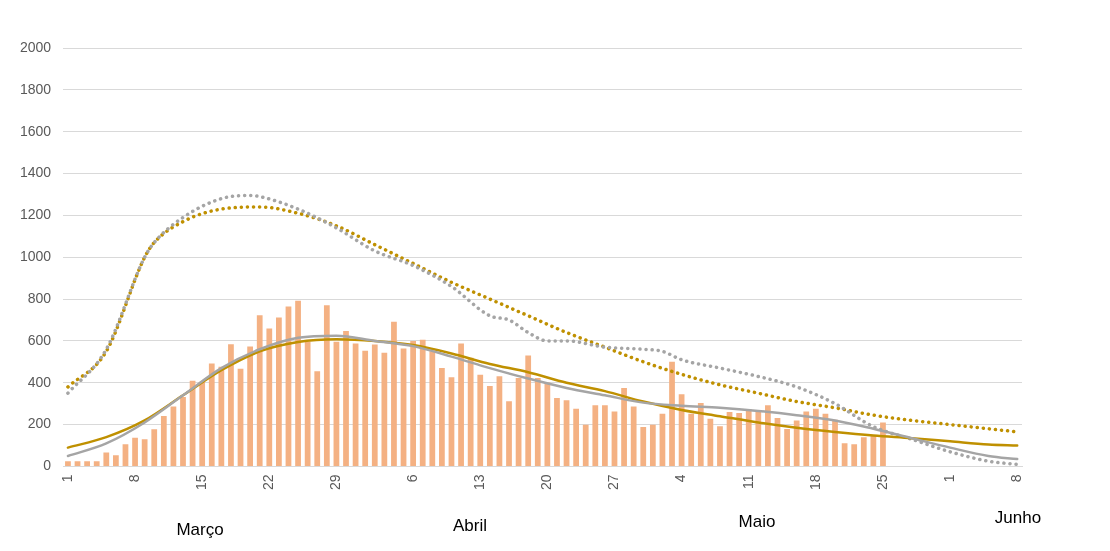  Describe the element at coordinates (470, 526) in the screenshot. I see `text: Abril` at that location.